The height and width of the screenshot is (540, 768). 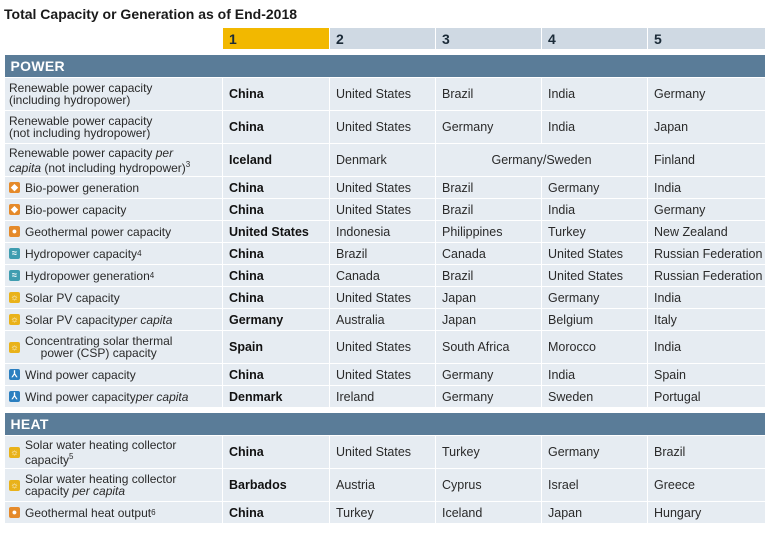 I want to click on row-label: ⅄ Wind power capacity per capita, so click(x=113, y=396).